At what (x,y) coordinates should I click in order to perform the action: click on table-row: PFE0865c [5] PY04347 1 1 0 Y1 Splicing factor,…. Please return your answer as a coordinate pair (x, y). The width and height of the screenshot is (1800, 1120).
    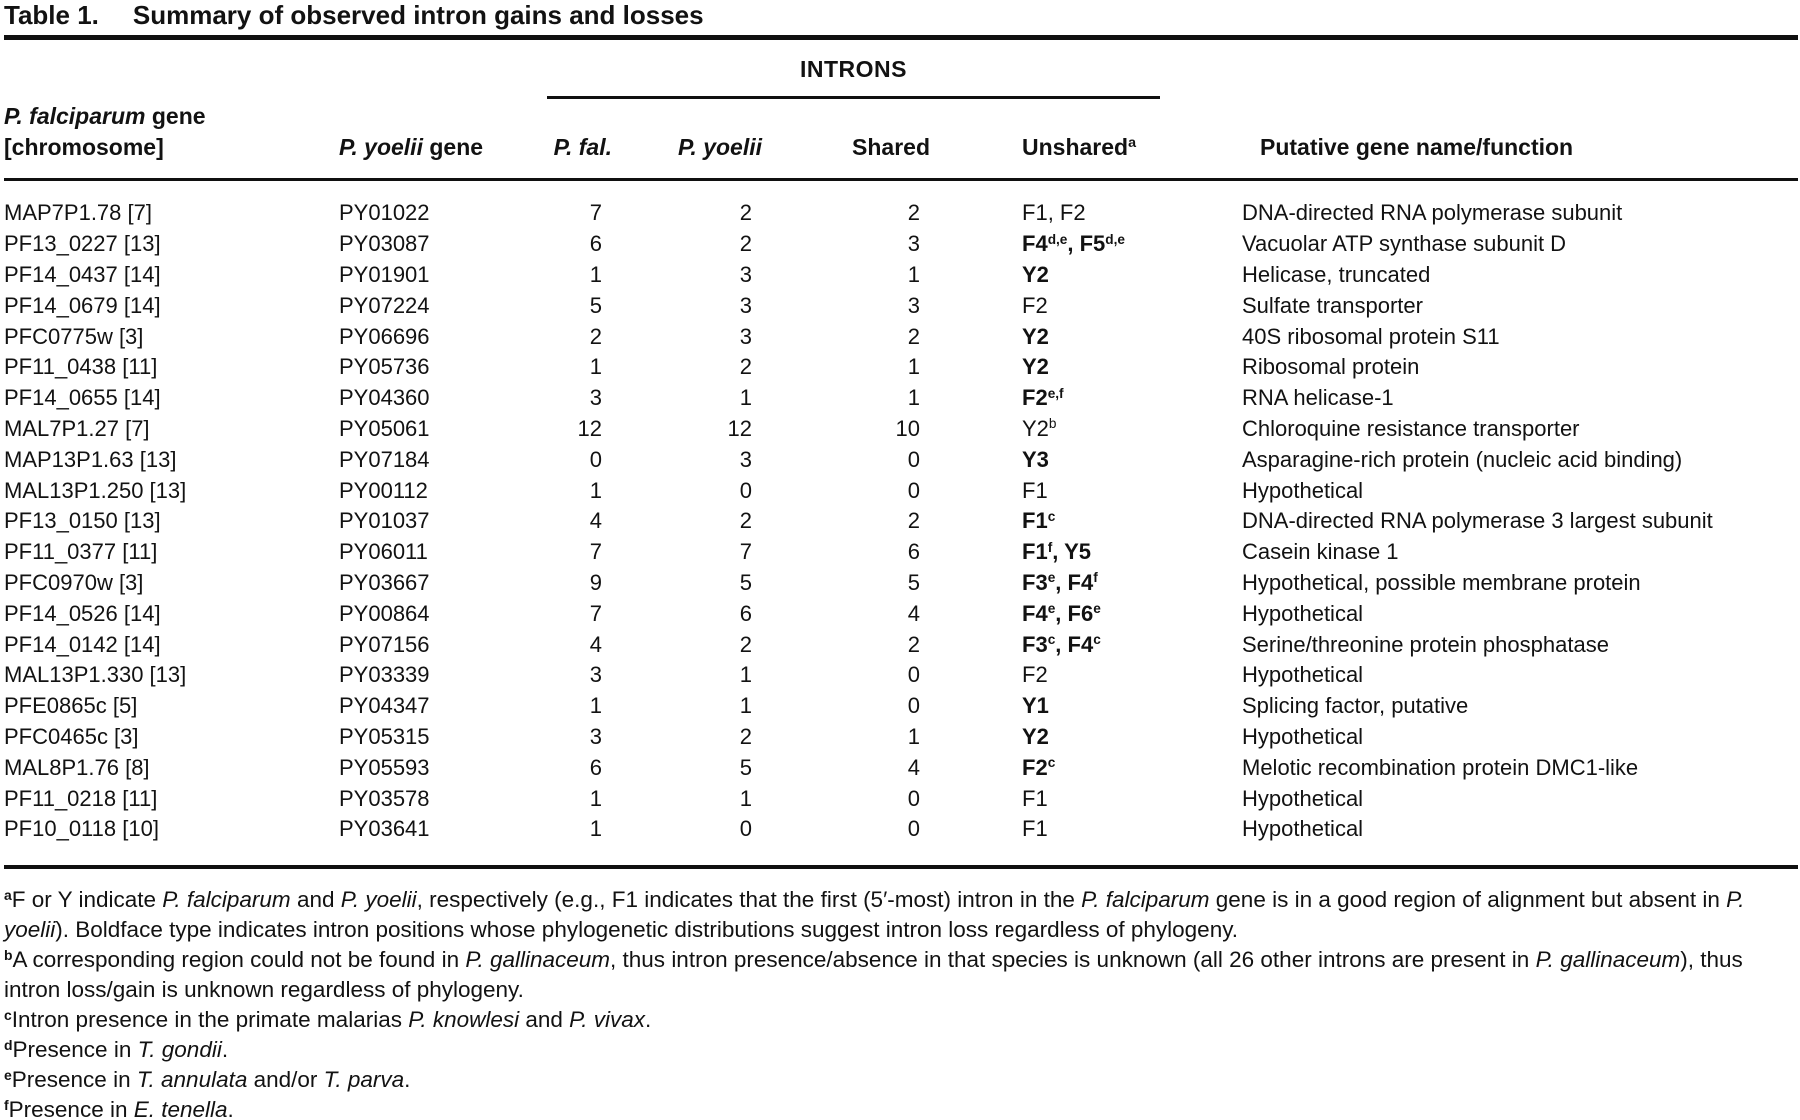
    Looking at the image, I should click on (901, 706).